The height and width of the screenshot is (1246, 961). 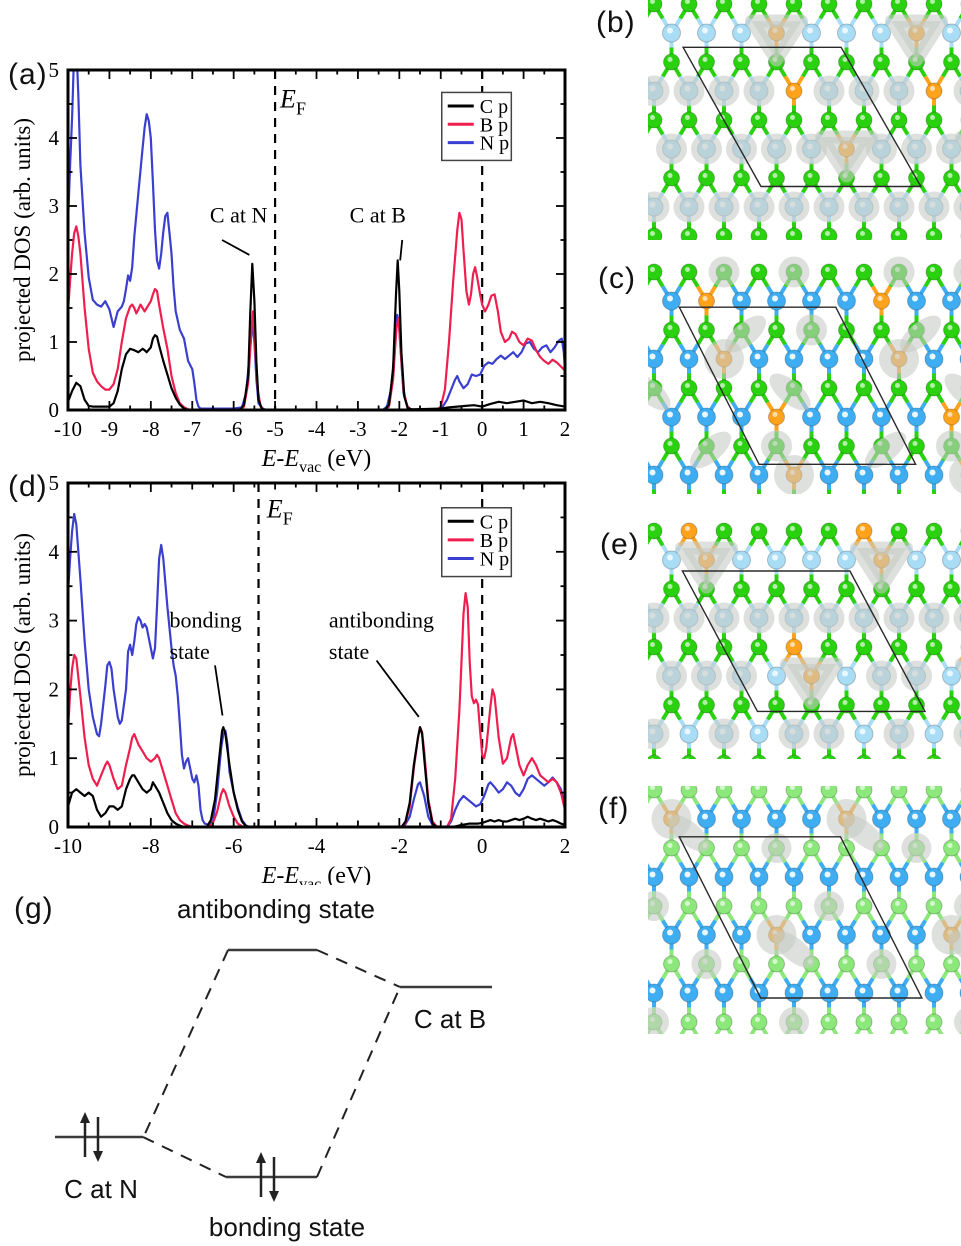 I want to click on svg-text: 1, so click(x=523, y=429).